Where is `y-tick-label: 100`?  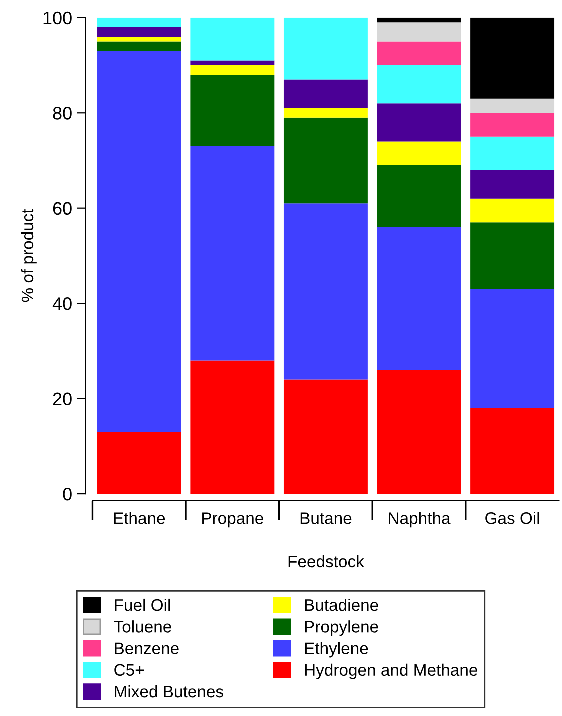
y-tick-label: 100 is located at coordinates (58, 18).